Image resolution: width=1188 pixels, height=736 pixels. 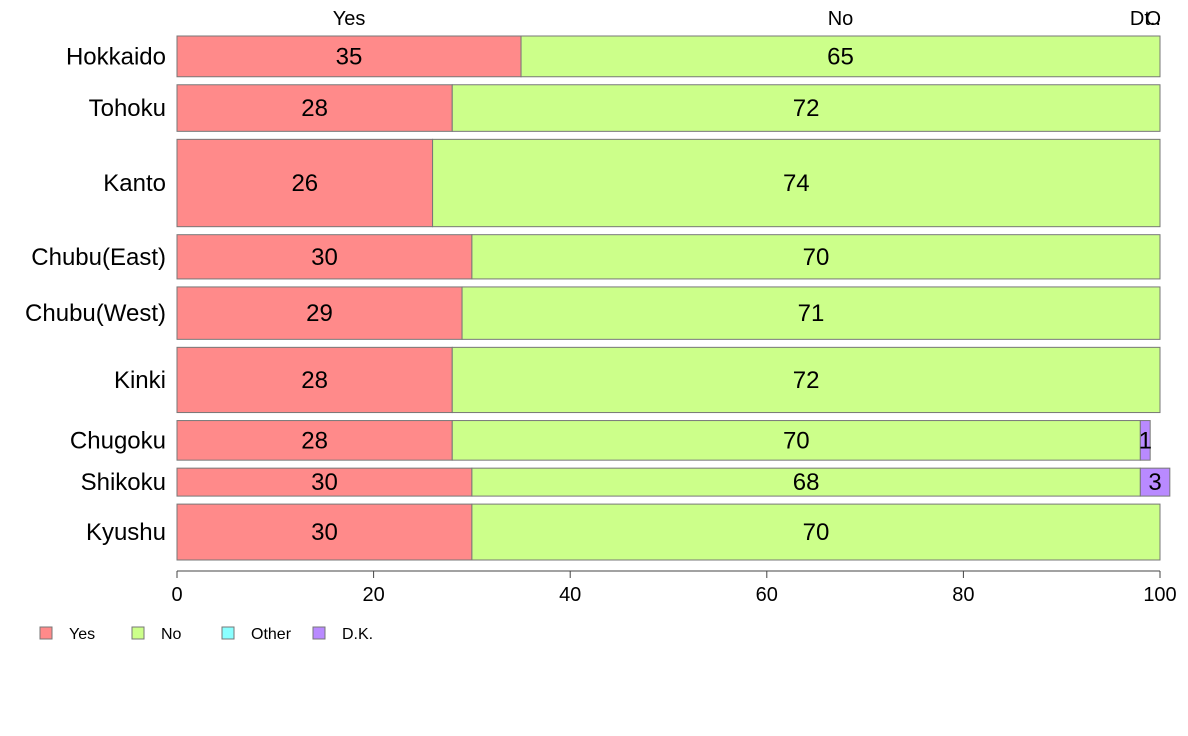 I want to click on category-label: Kanto, so click(x=134, y=183).